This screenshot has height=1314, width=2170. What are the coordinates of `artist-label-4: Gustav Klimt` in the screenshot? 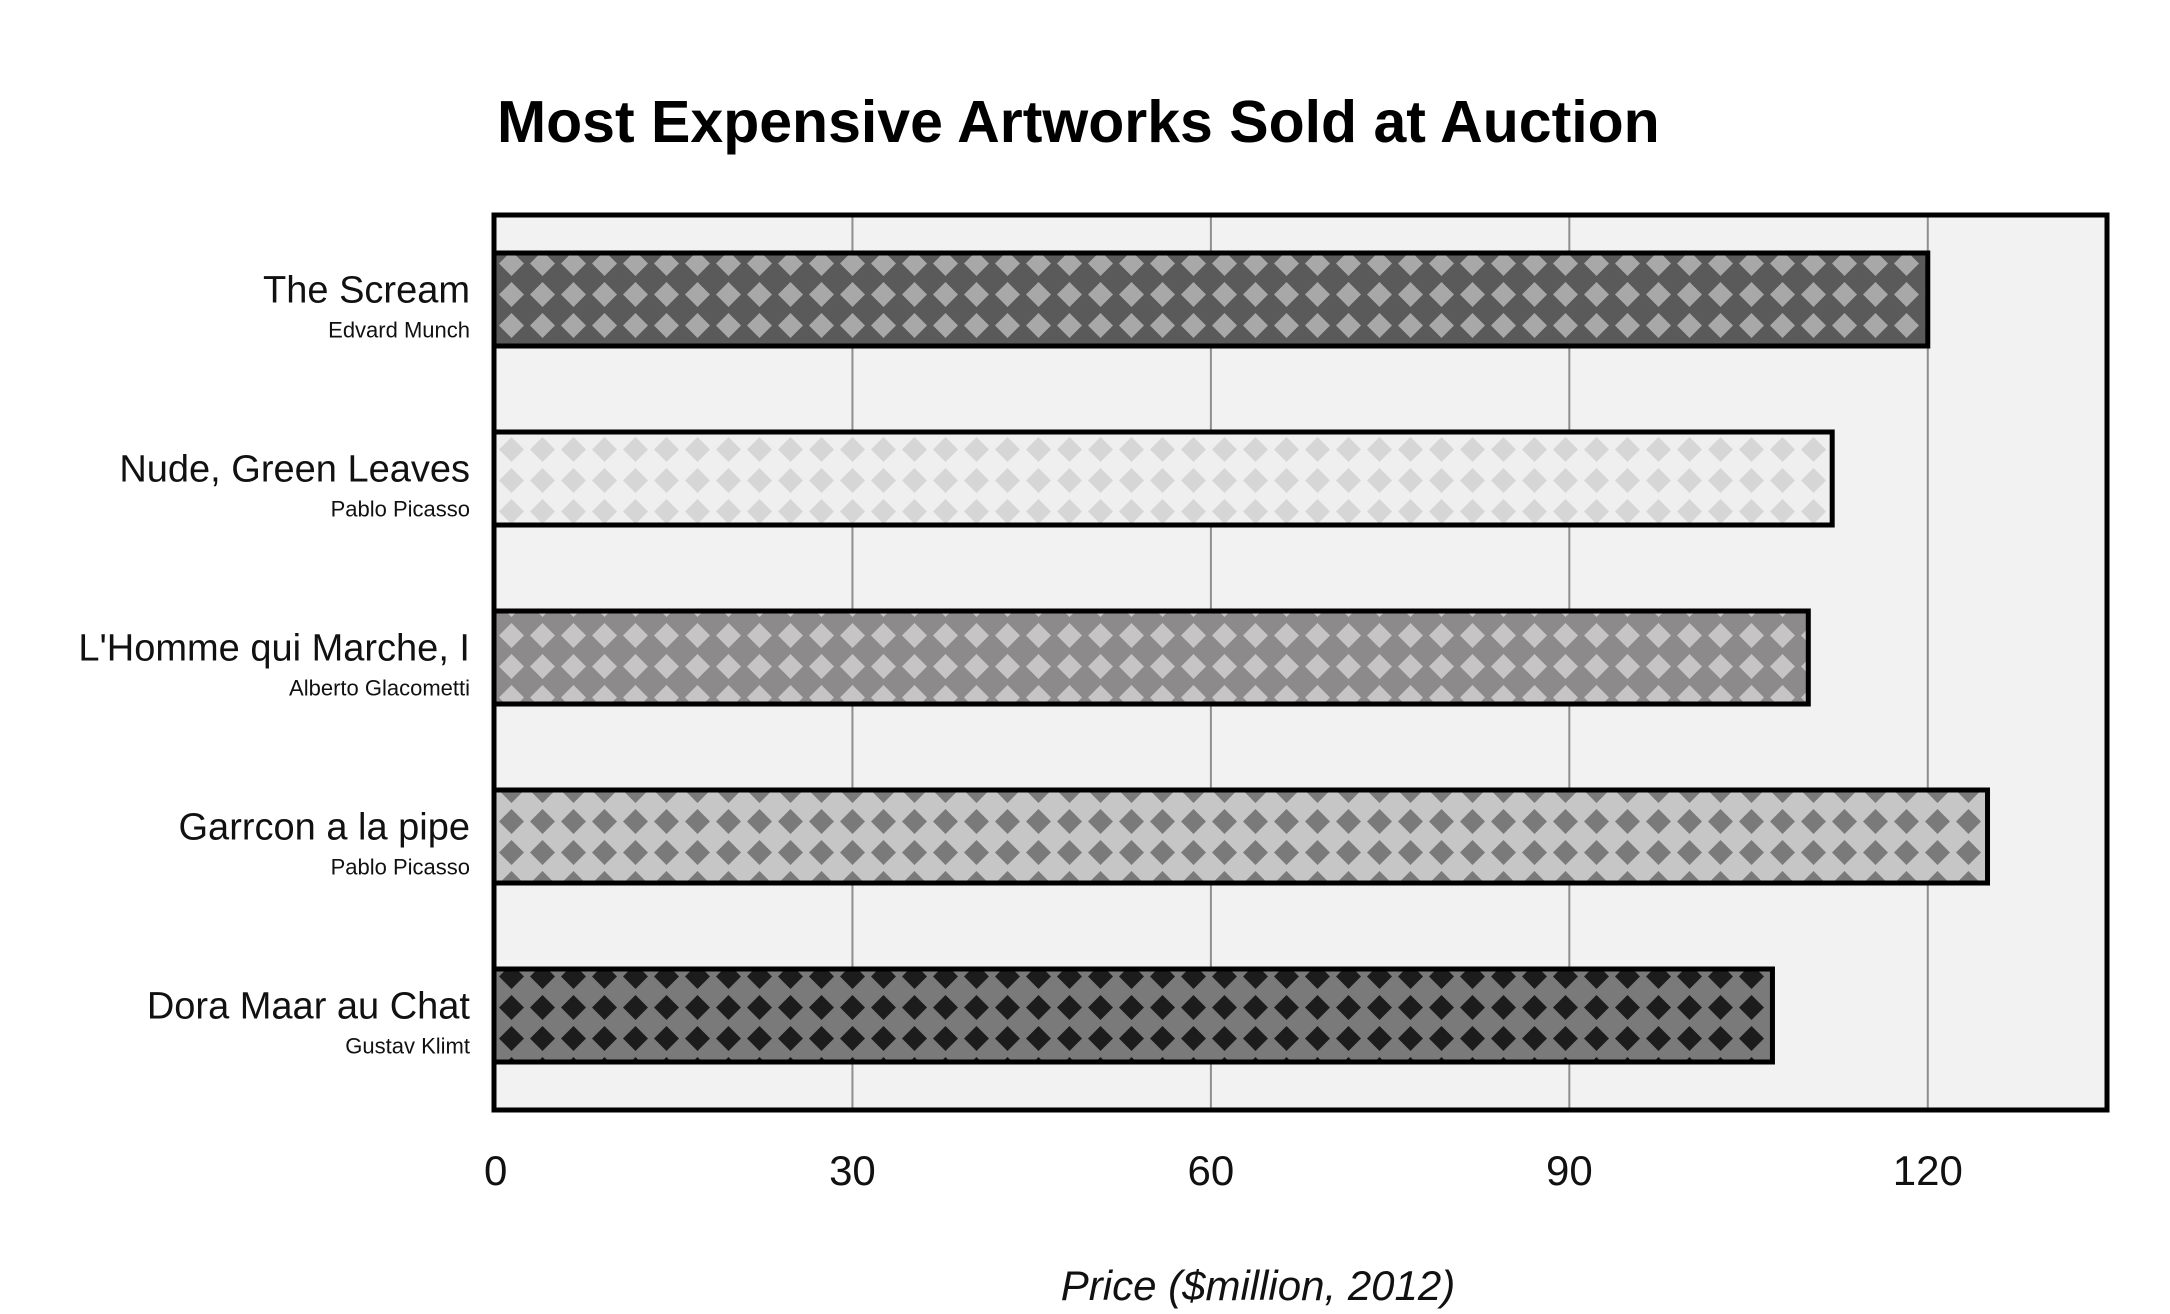 It's located at (407, 1046).